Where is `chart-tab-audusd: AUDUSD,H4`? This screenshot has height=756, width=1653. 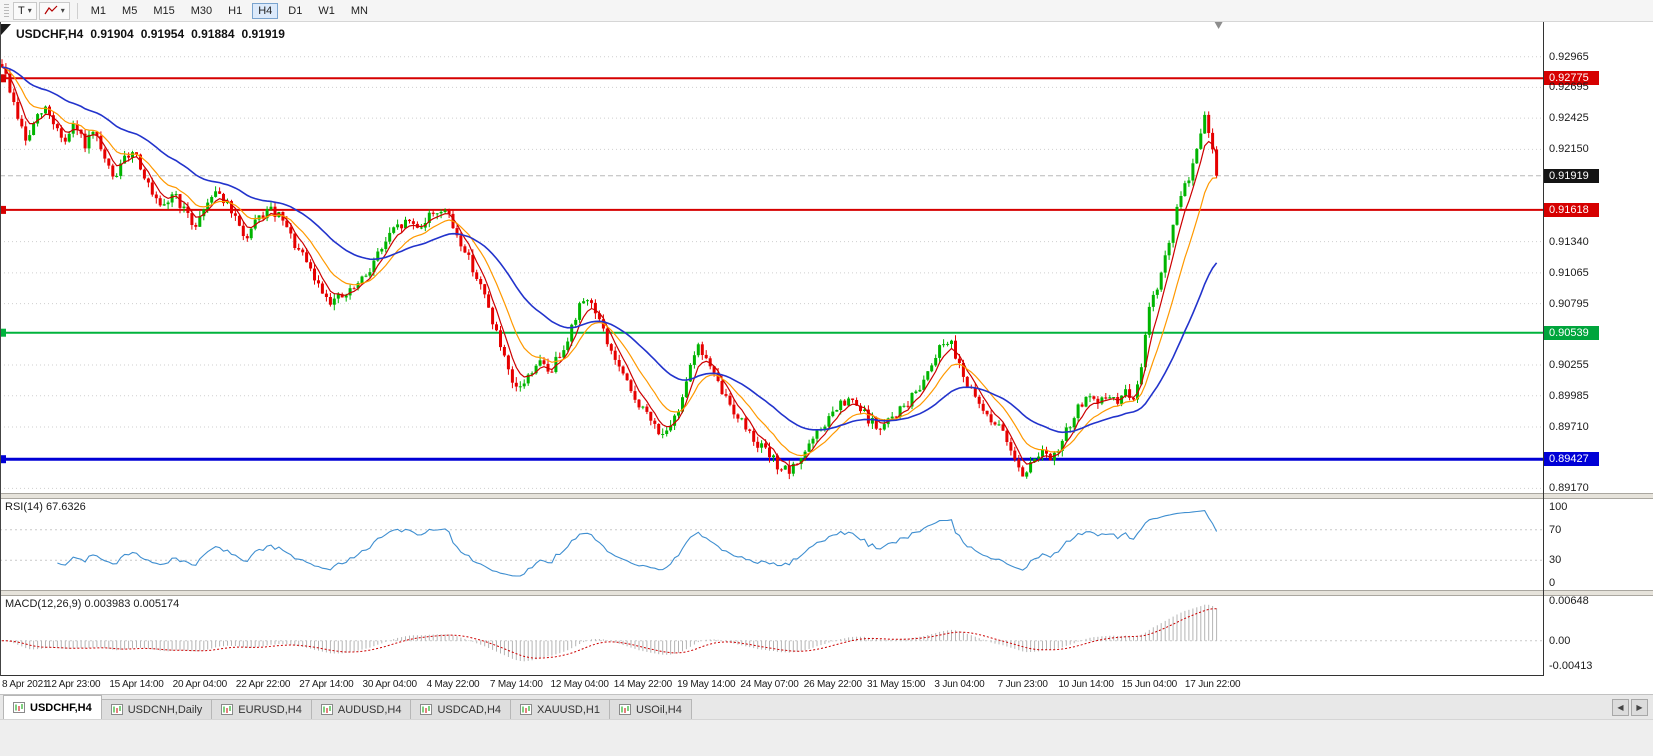 chart-tab-audusd: AUDUSD,H4 is located at coordinates (361, 709).